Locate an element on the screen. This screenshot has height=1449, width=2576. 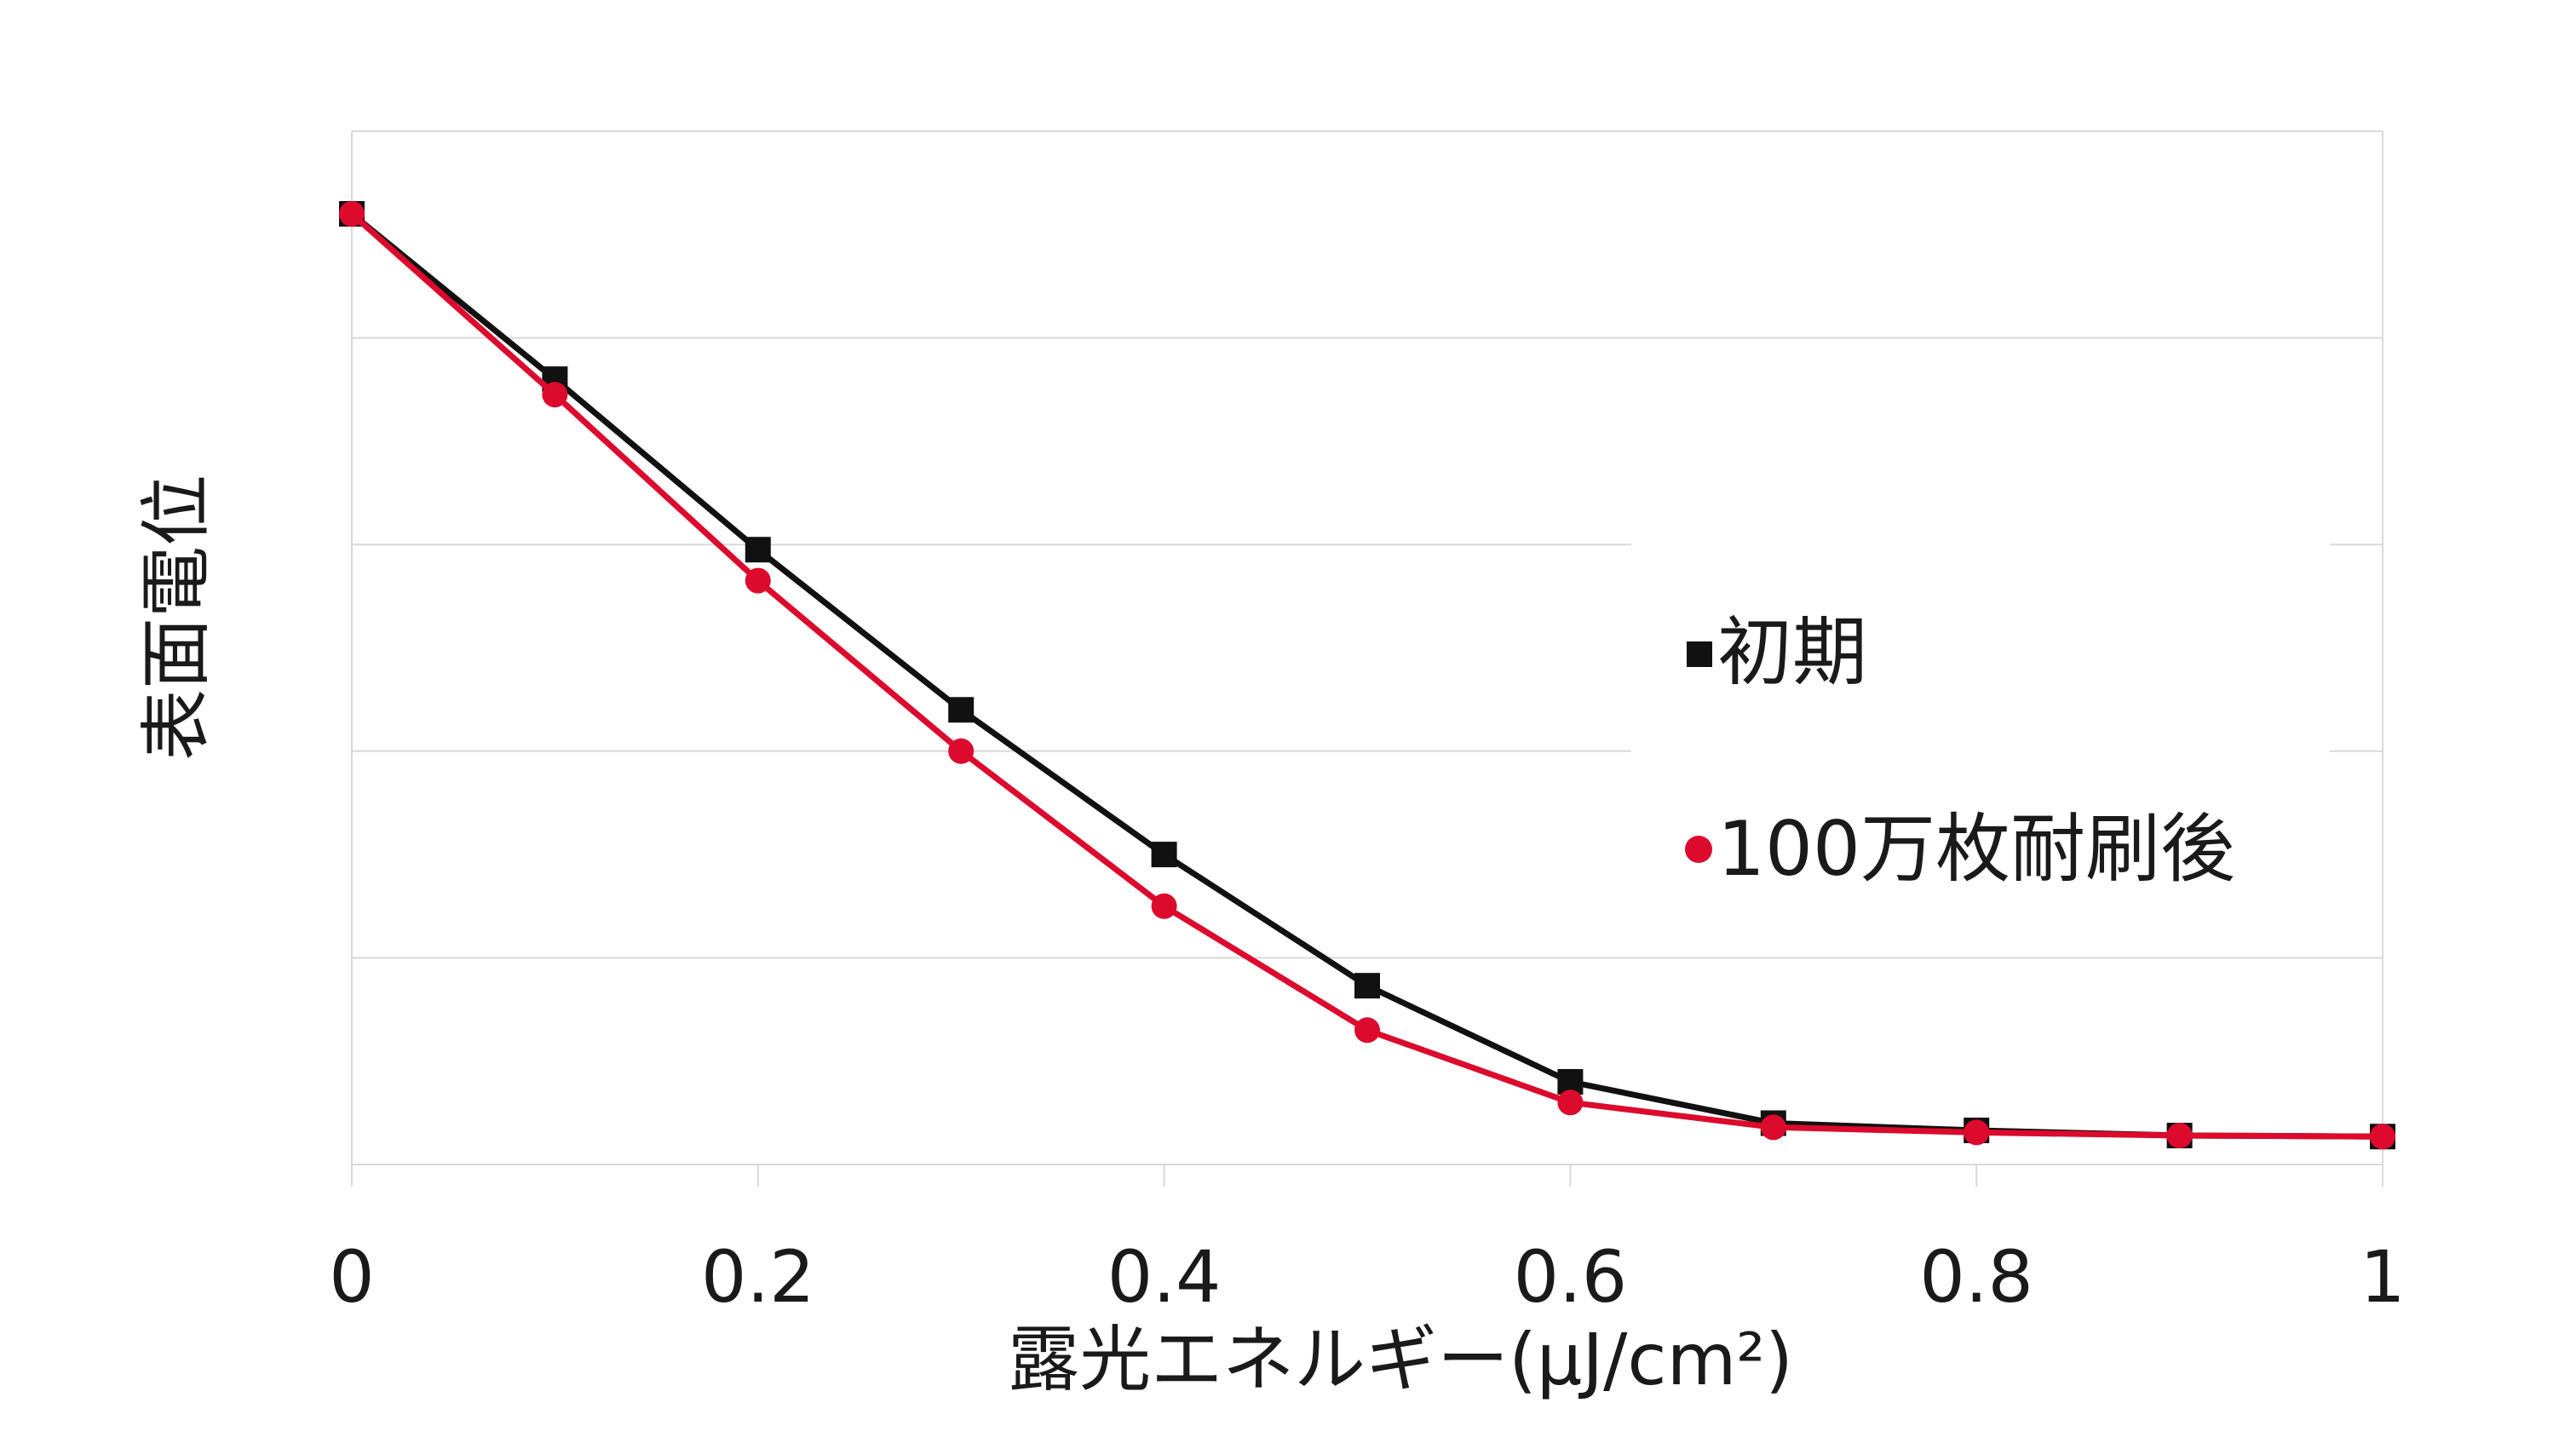
x-tick-label: 0 is located at coordinates (352, 1277).